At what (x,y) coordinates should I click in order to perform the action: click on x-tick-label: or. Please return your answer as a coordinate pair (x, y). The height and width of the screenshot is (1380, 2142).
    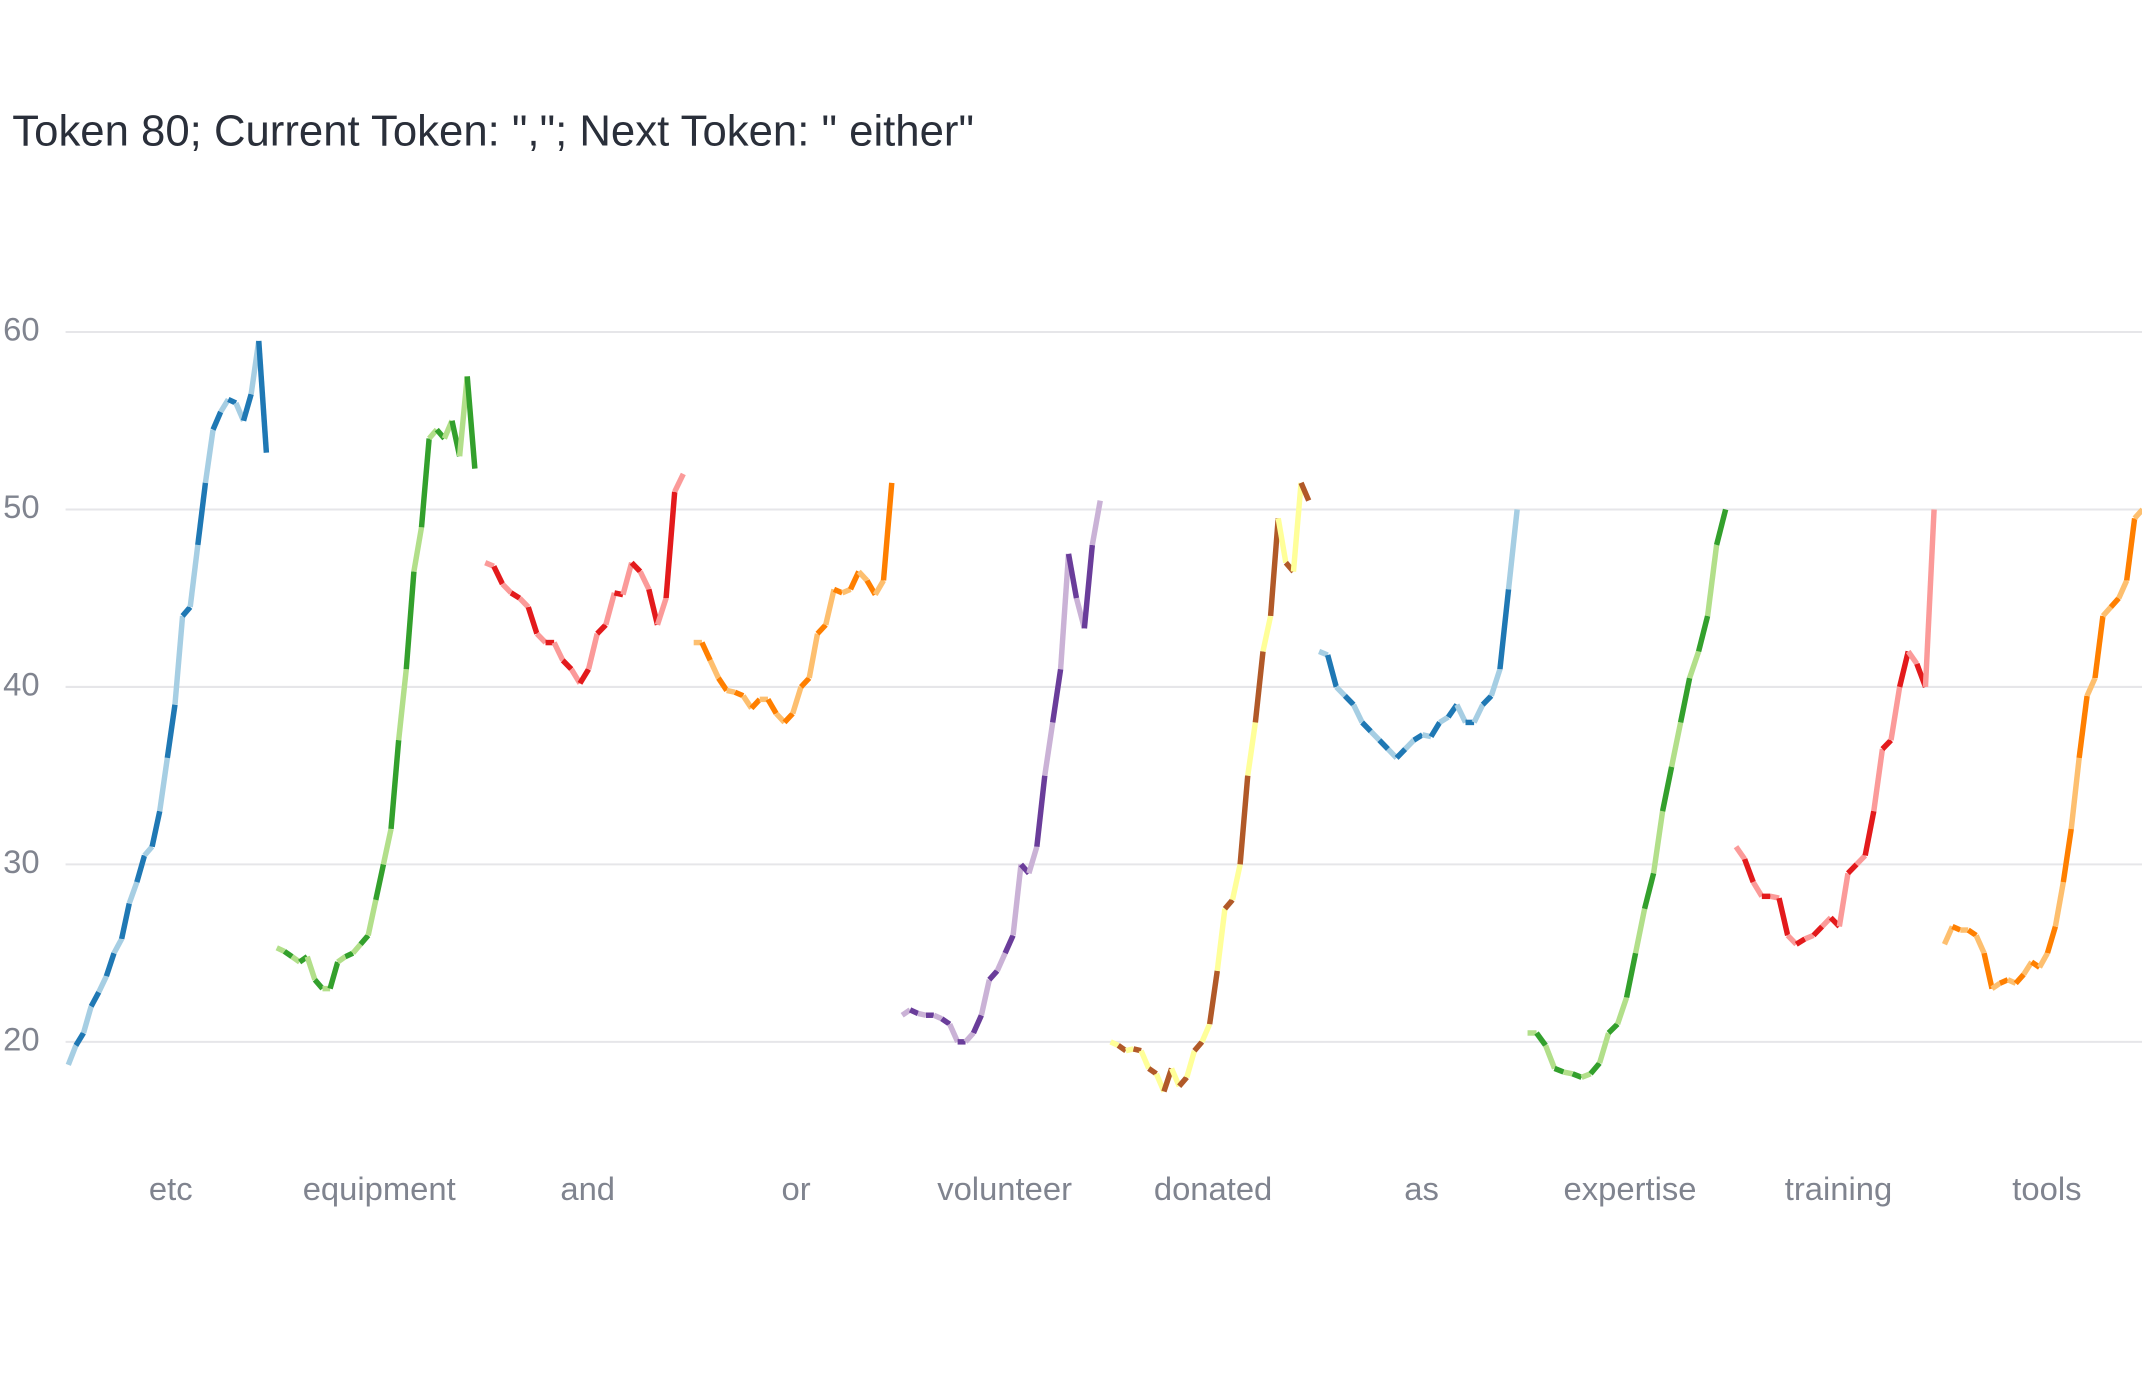
    Looking at the image, I should click on (796, 1188).